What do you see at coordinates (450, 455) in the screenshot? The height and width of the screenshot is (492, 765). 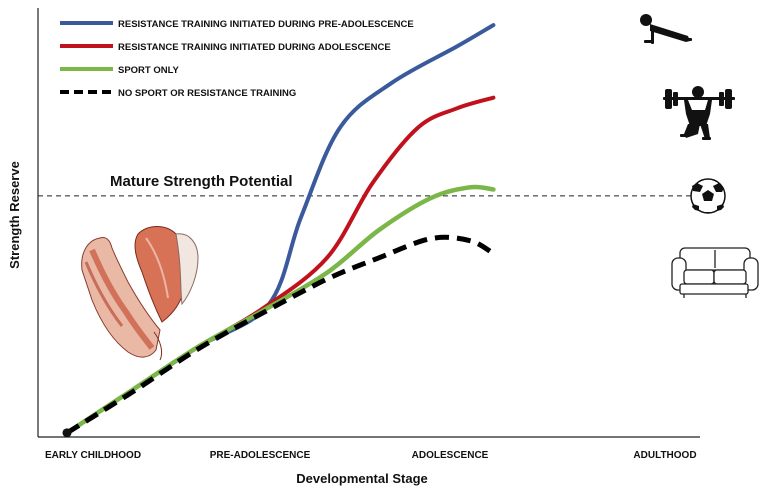 I see `x-tick-adolescence: ADOLESCENCE` at bounding box center [450, 455].